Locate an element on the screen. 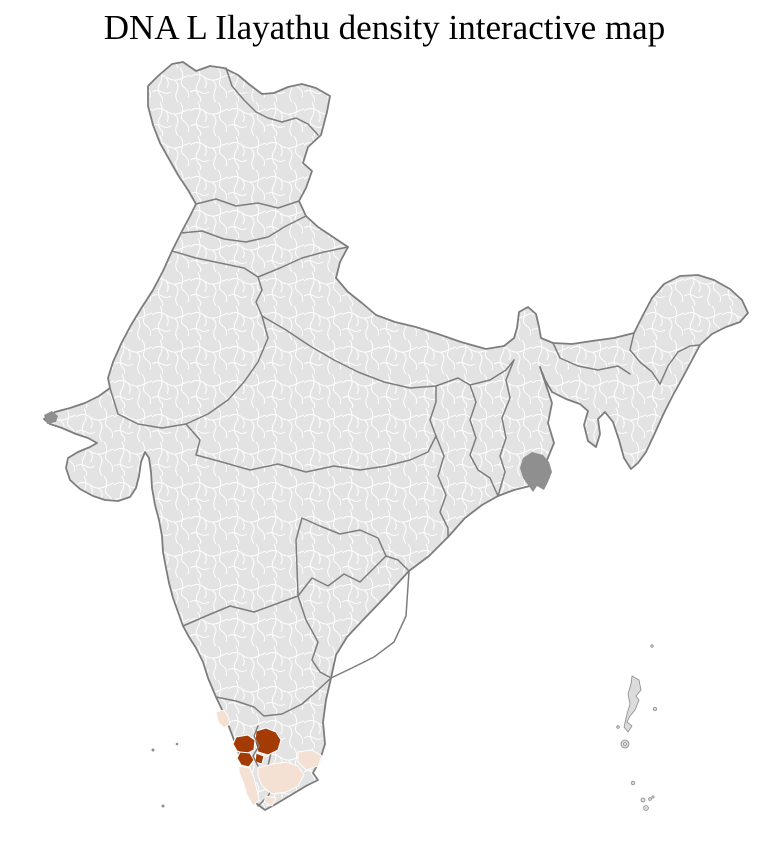 The height and width of the screenshot is (852, 769). sundarbans-patch is located at coordinates (536, 472).